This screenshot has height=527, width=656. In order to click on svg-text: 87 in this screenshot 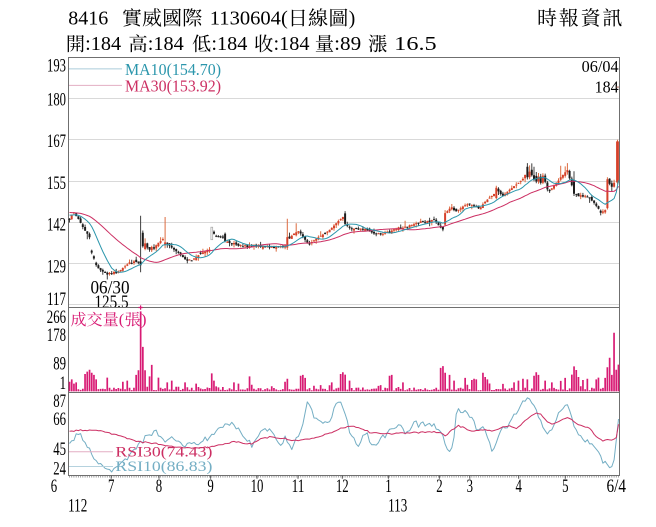, I will do `click(59, 401)`.